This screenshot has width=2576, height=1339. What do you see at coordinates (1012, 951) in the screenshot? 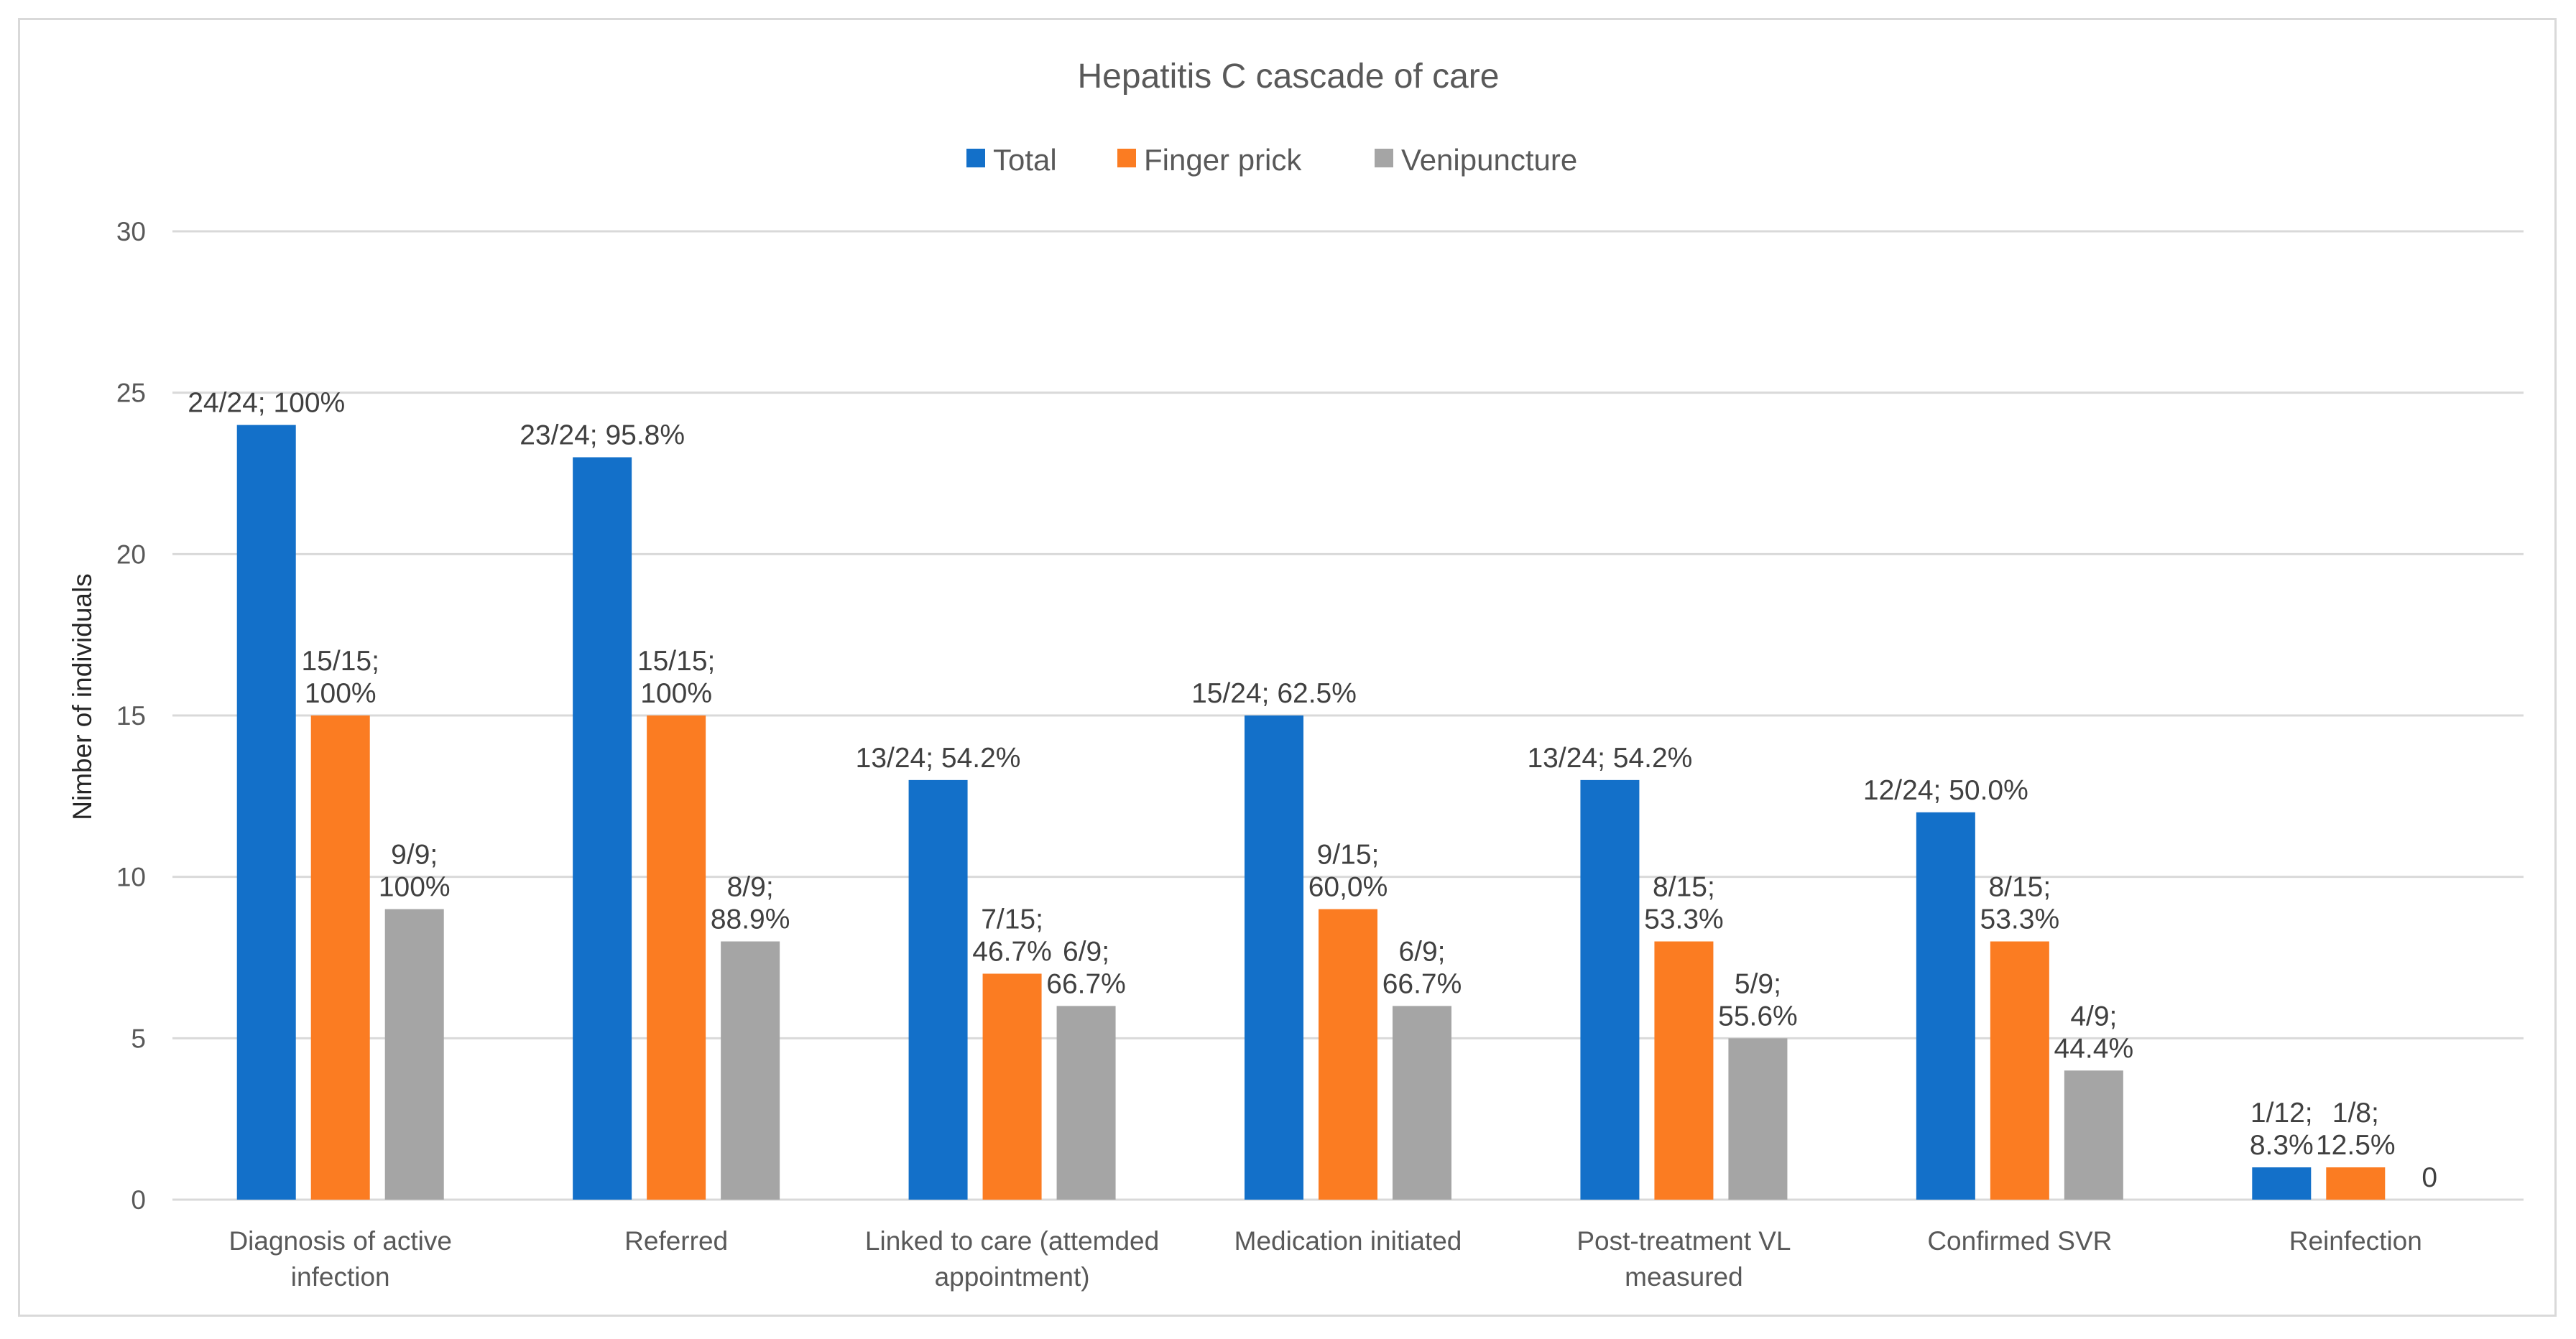
I see `data-label: 46.7%` at bounding box center [1012, 951].